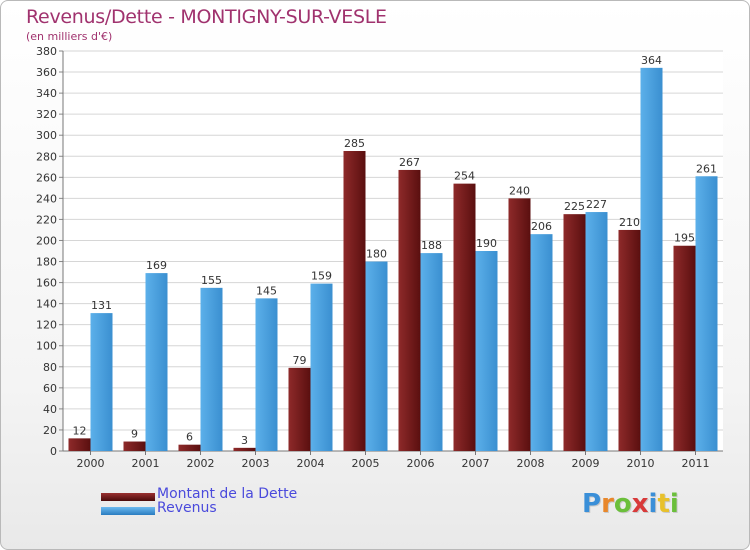 This screenshot has width=750, height=550. What do you see at coordinates (91, 463) in the screenshot?
I see `x-tick-label: 2000` at bounding box center [91, 463].